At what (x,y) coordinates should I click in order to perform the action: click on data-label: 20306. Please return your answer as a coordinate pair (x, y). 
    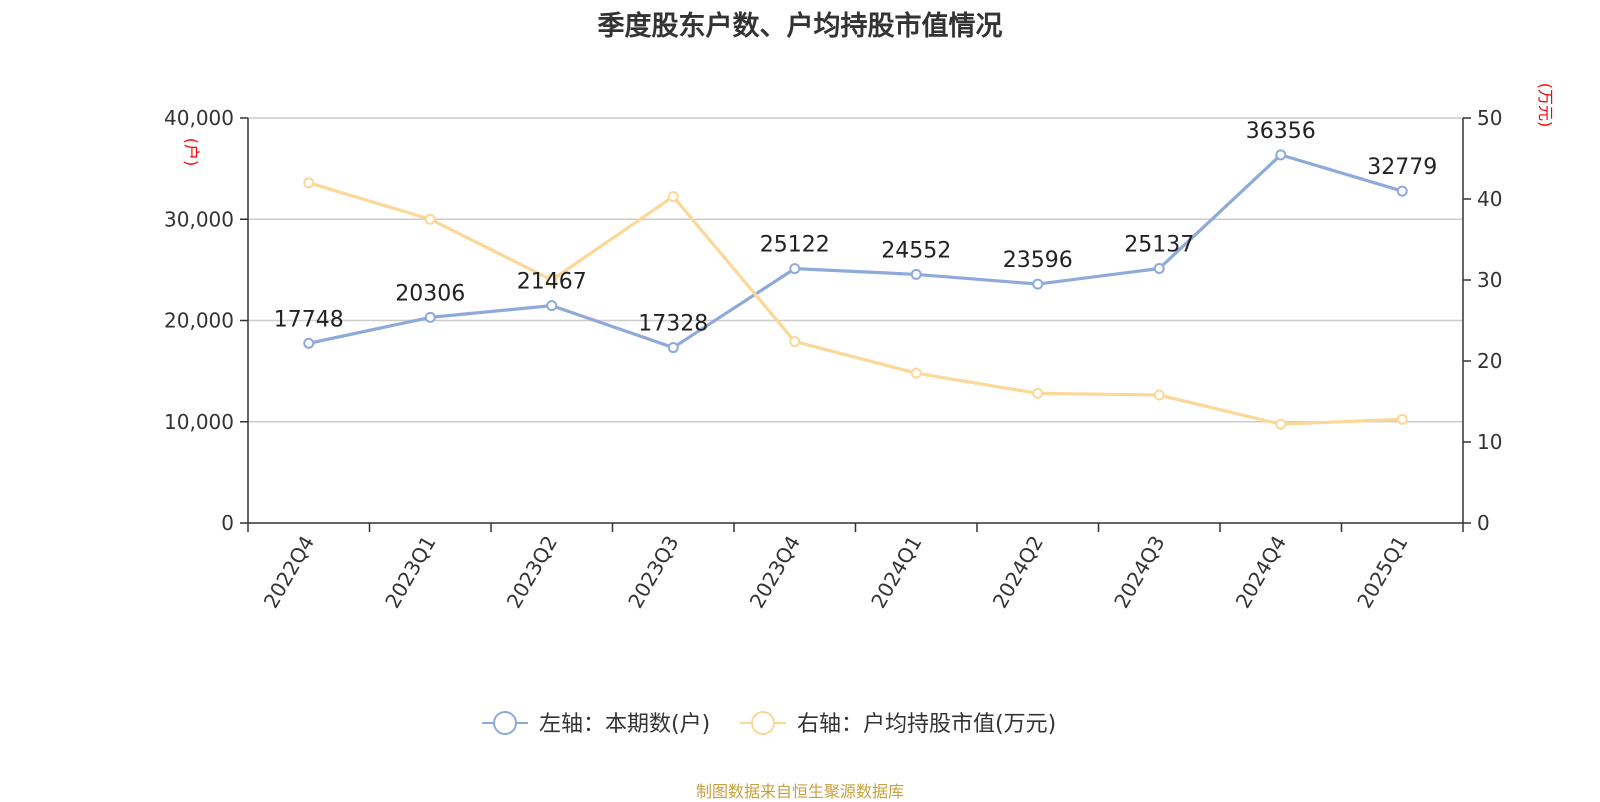
    Looking at the image, I should click on (430, 293).